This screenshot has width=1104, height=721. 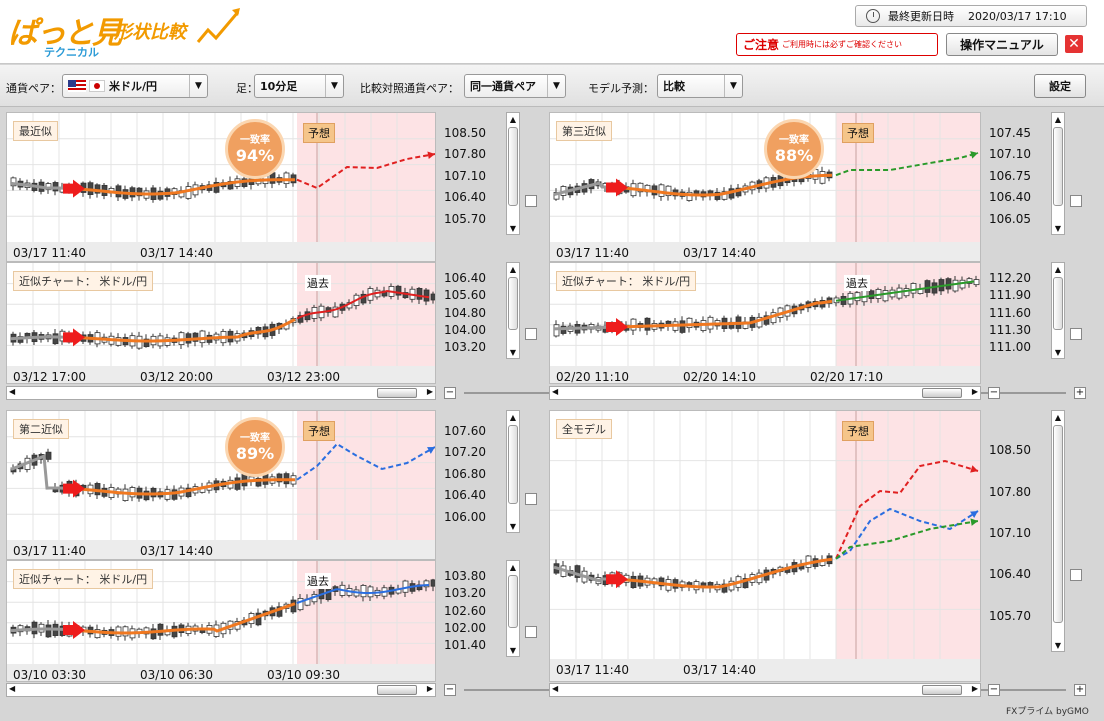 I want to click on x-tick-label: 03/12 17:00, so click(x=49, y=377).